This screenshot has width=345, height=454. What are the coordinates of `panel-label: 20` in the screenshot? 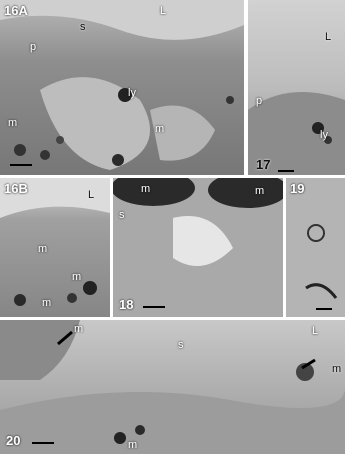 It's located at (13, 440).